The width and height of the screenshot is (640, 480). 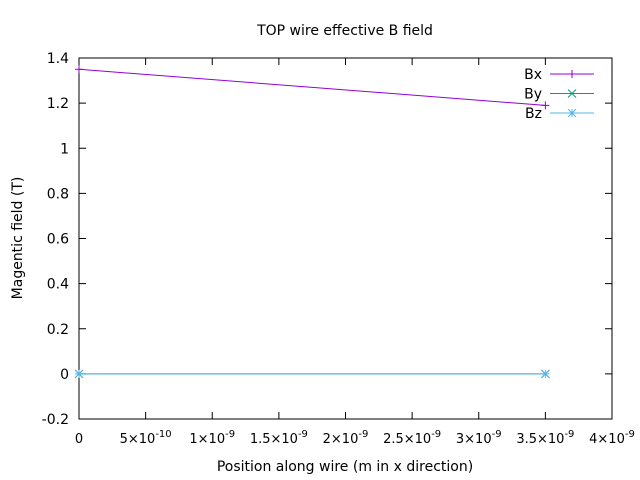 What do you see at coordinates (58, 104) in the screenshot?
I see `y-tick-label: 1.2` at bounding box center [58, 104].